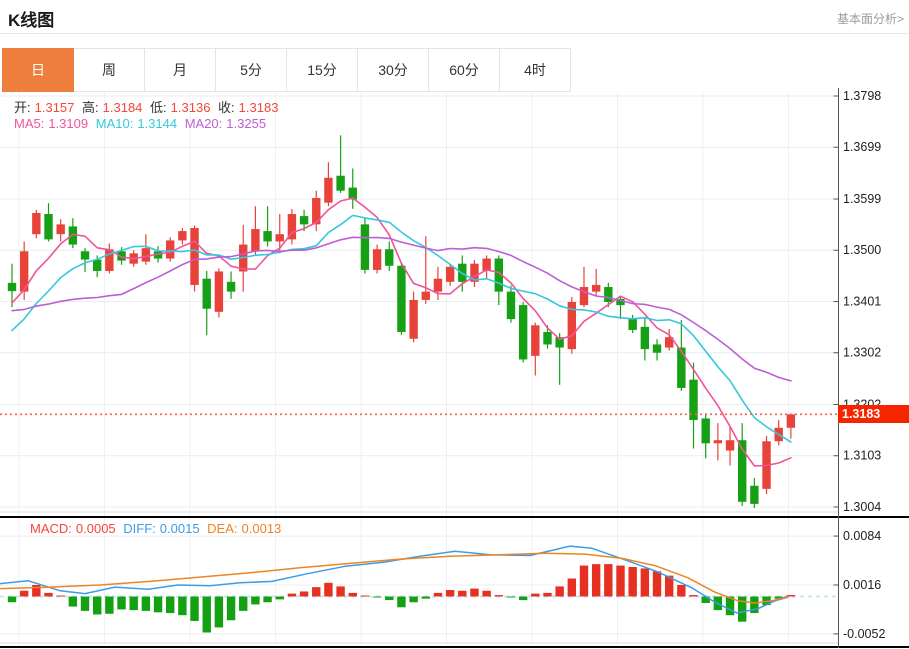 The image size is (909, 649). I want to click on price-tick-label: 1.3103, so click(862, 456).